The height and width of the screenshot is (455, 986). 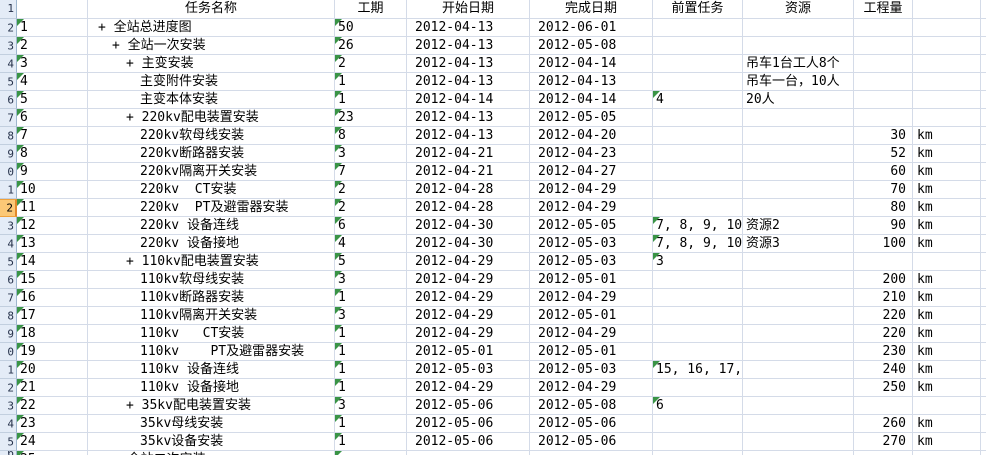 What do you see at coordinates (698, 370) in the screenshot?
I see `cell-predecessors: 15, 16, 17, 18` at bounding box center [698, 370].